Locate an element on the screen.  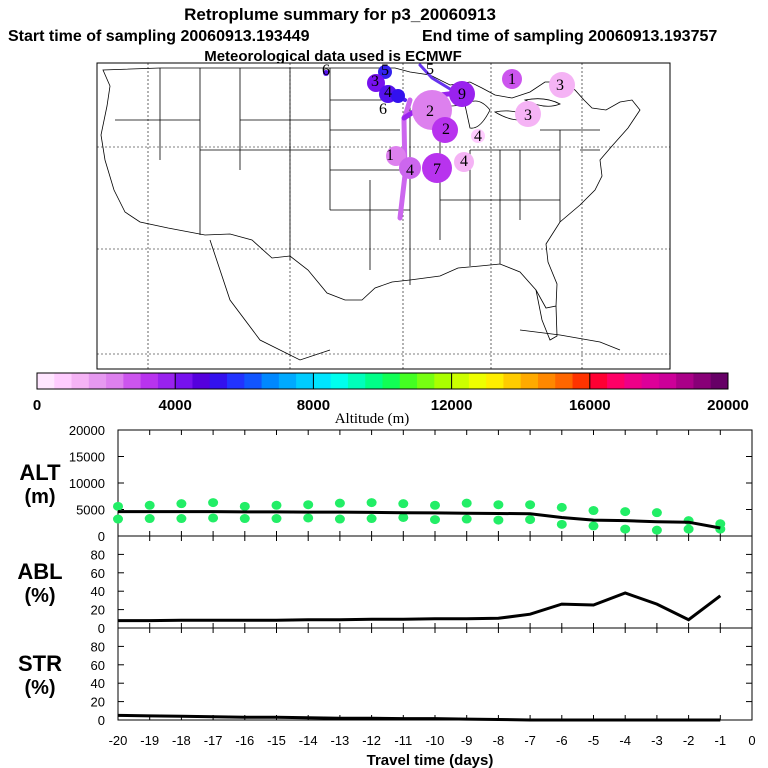
y-tick-label: 20000 is located at coordinates (87, 430).